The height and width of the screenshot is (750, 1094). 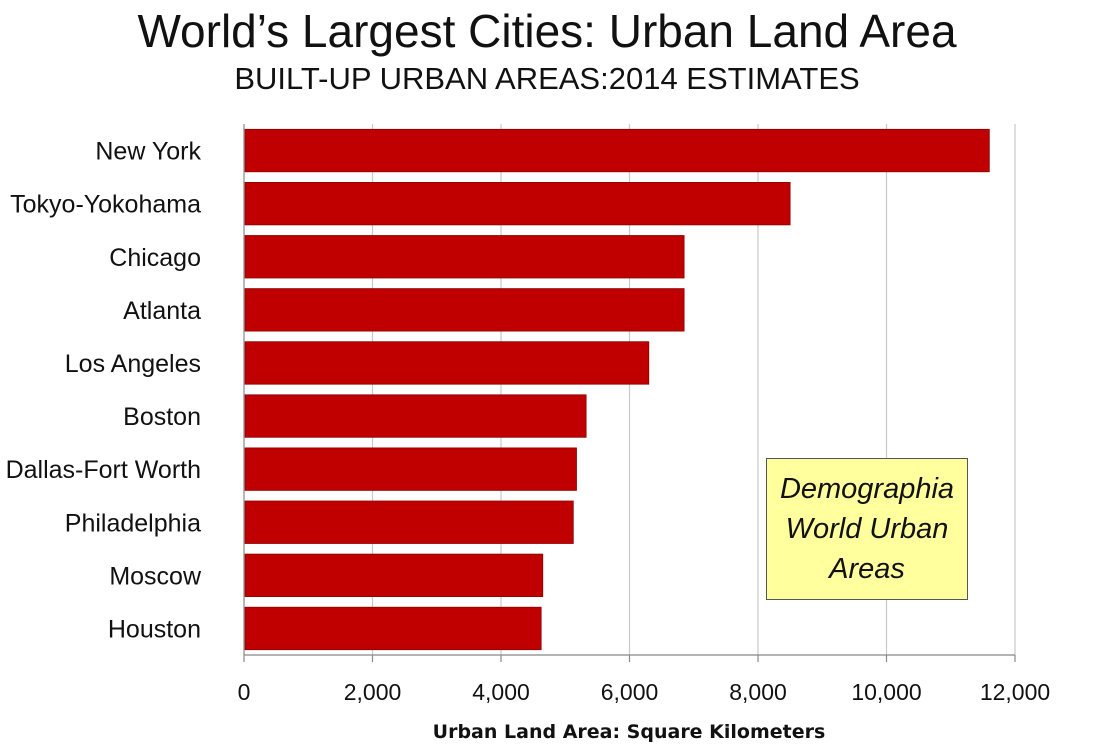 I want to click on category-label: Moscow, so click(x=155, y=576).